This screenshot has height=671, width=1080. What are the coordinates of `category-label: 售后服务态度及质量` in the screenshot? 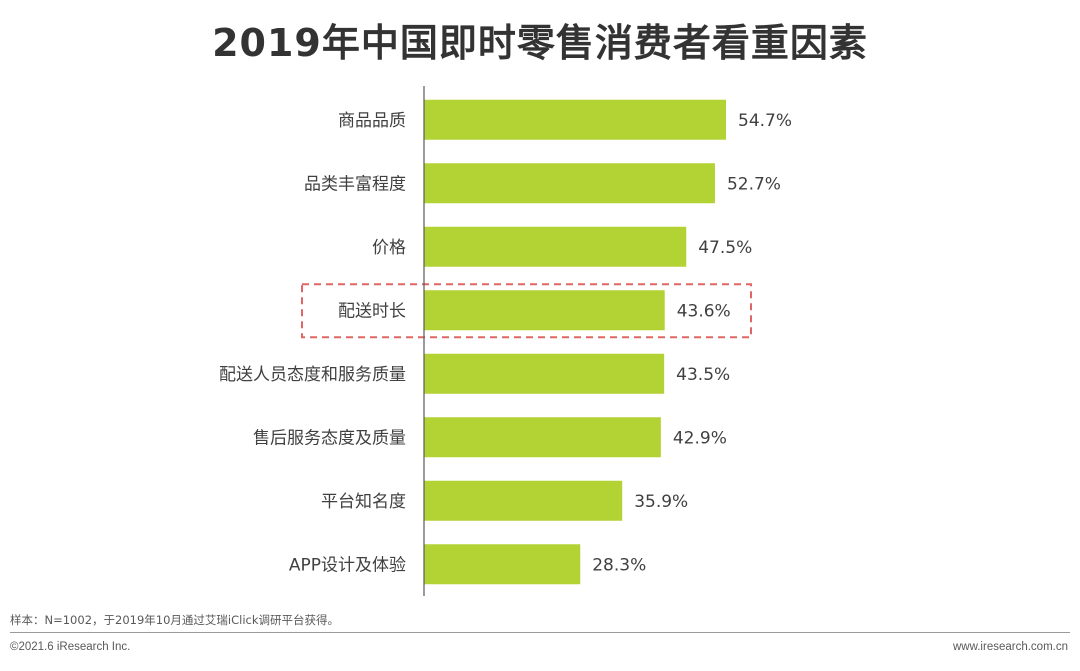 It's located at (329, 438).